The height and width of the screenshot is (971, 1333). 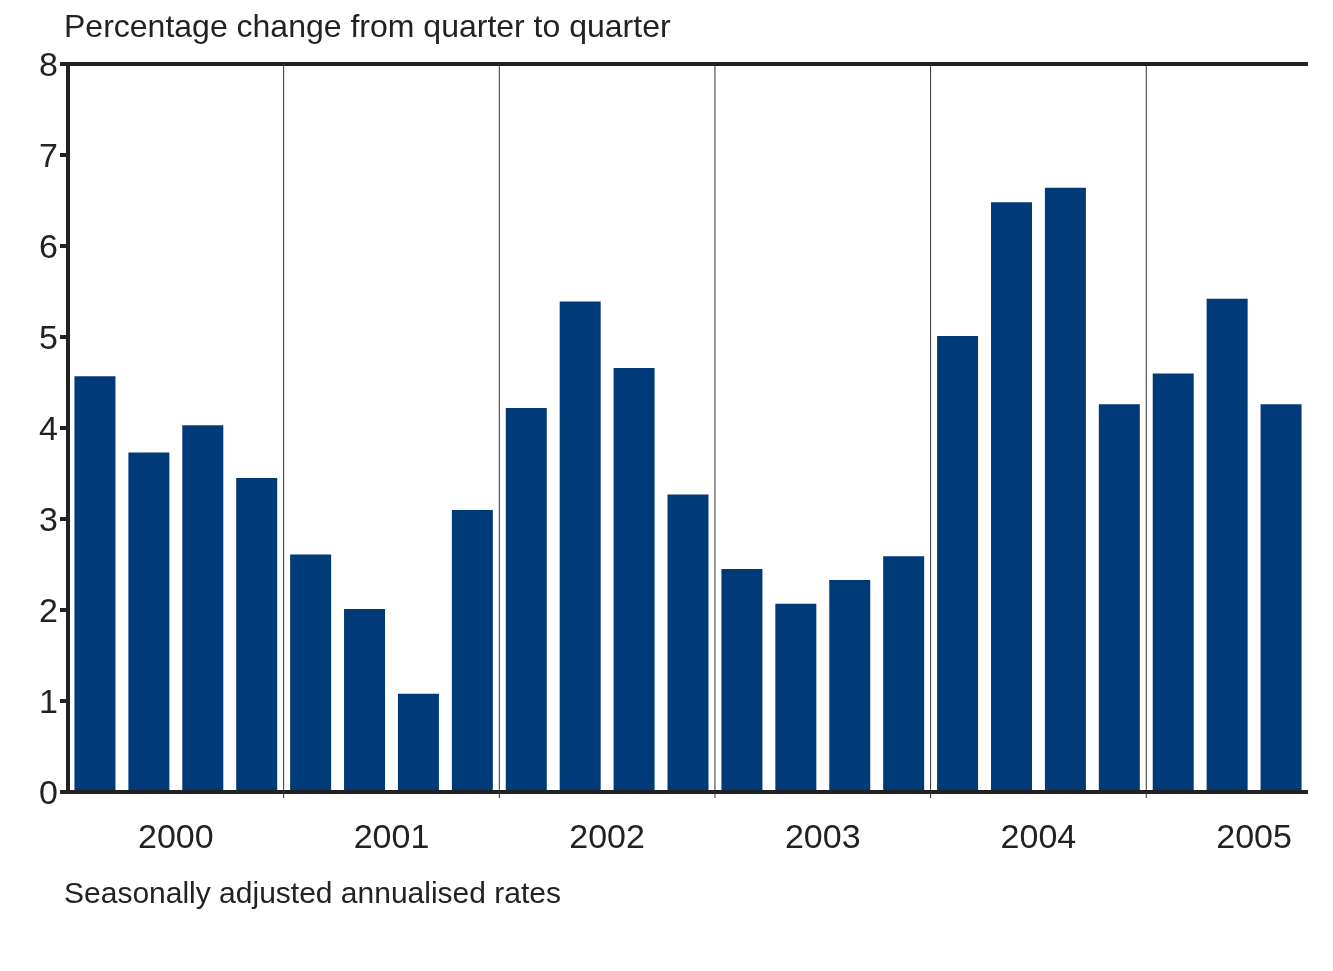 What do you see at coordinates (48, 701) in the screenshot?
I see `y-tick-label: 1` at bounding box center [48, 701].